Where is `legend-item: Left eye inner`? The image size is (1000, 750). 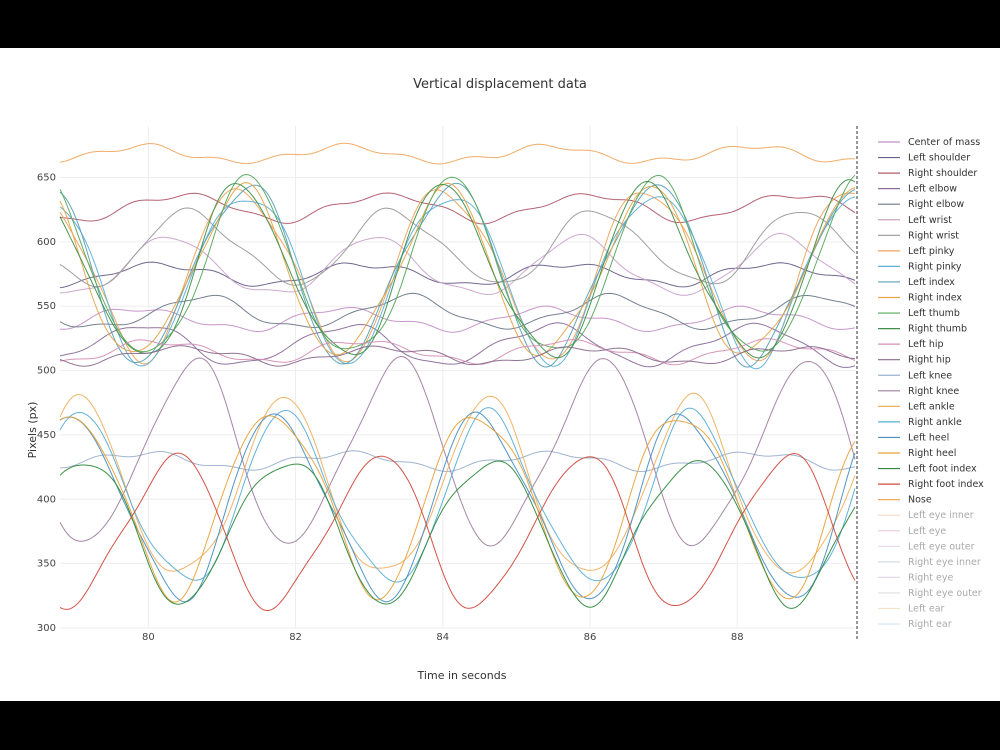
legend-item: Left eye inner is located at coordinates (926, 515).